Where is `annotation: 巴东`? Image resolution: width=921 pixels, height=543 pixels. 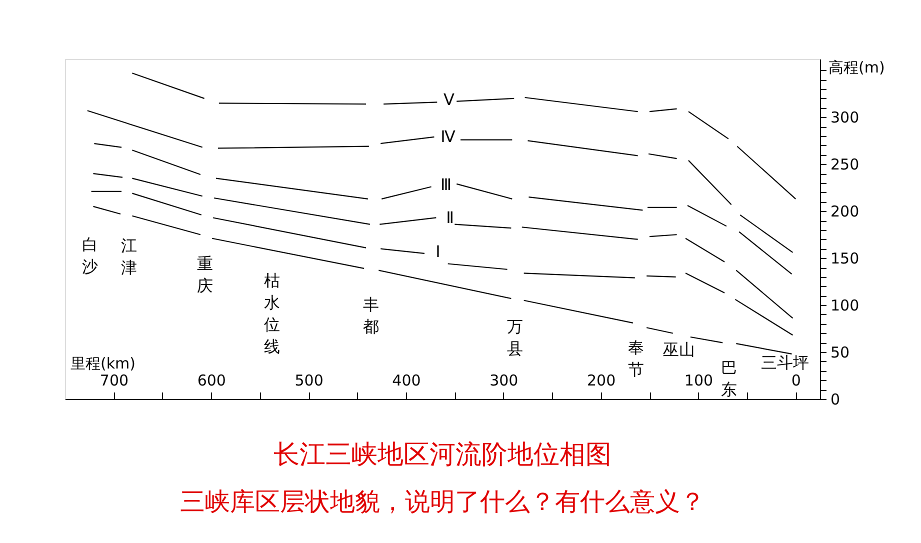 annotation: 巴东 is located at coordinates (729, 378).